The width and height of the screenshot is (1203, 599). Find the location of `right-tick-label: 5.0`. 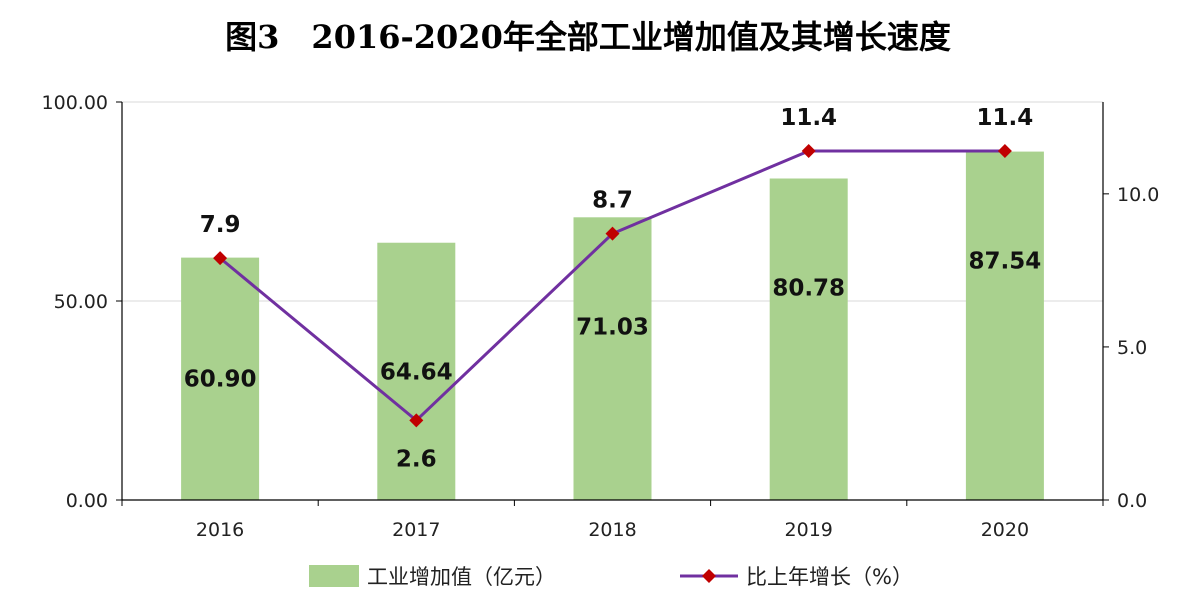

right-tick-label: 5.0 is located at coordinates (1132, 348).